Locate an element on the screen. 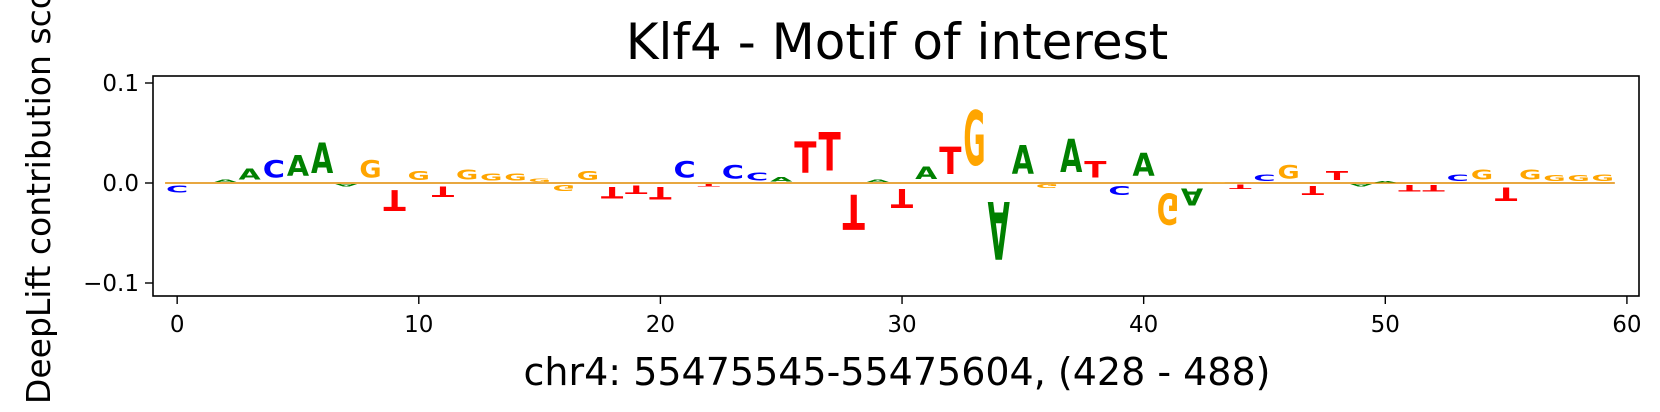 The width and height of the screenshot is (1660, 412). logo-letter-18: T is located at coordinates (612, 191).